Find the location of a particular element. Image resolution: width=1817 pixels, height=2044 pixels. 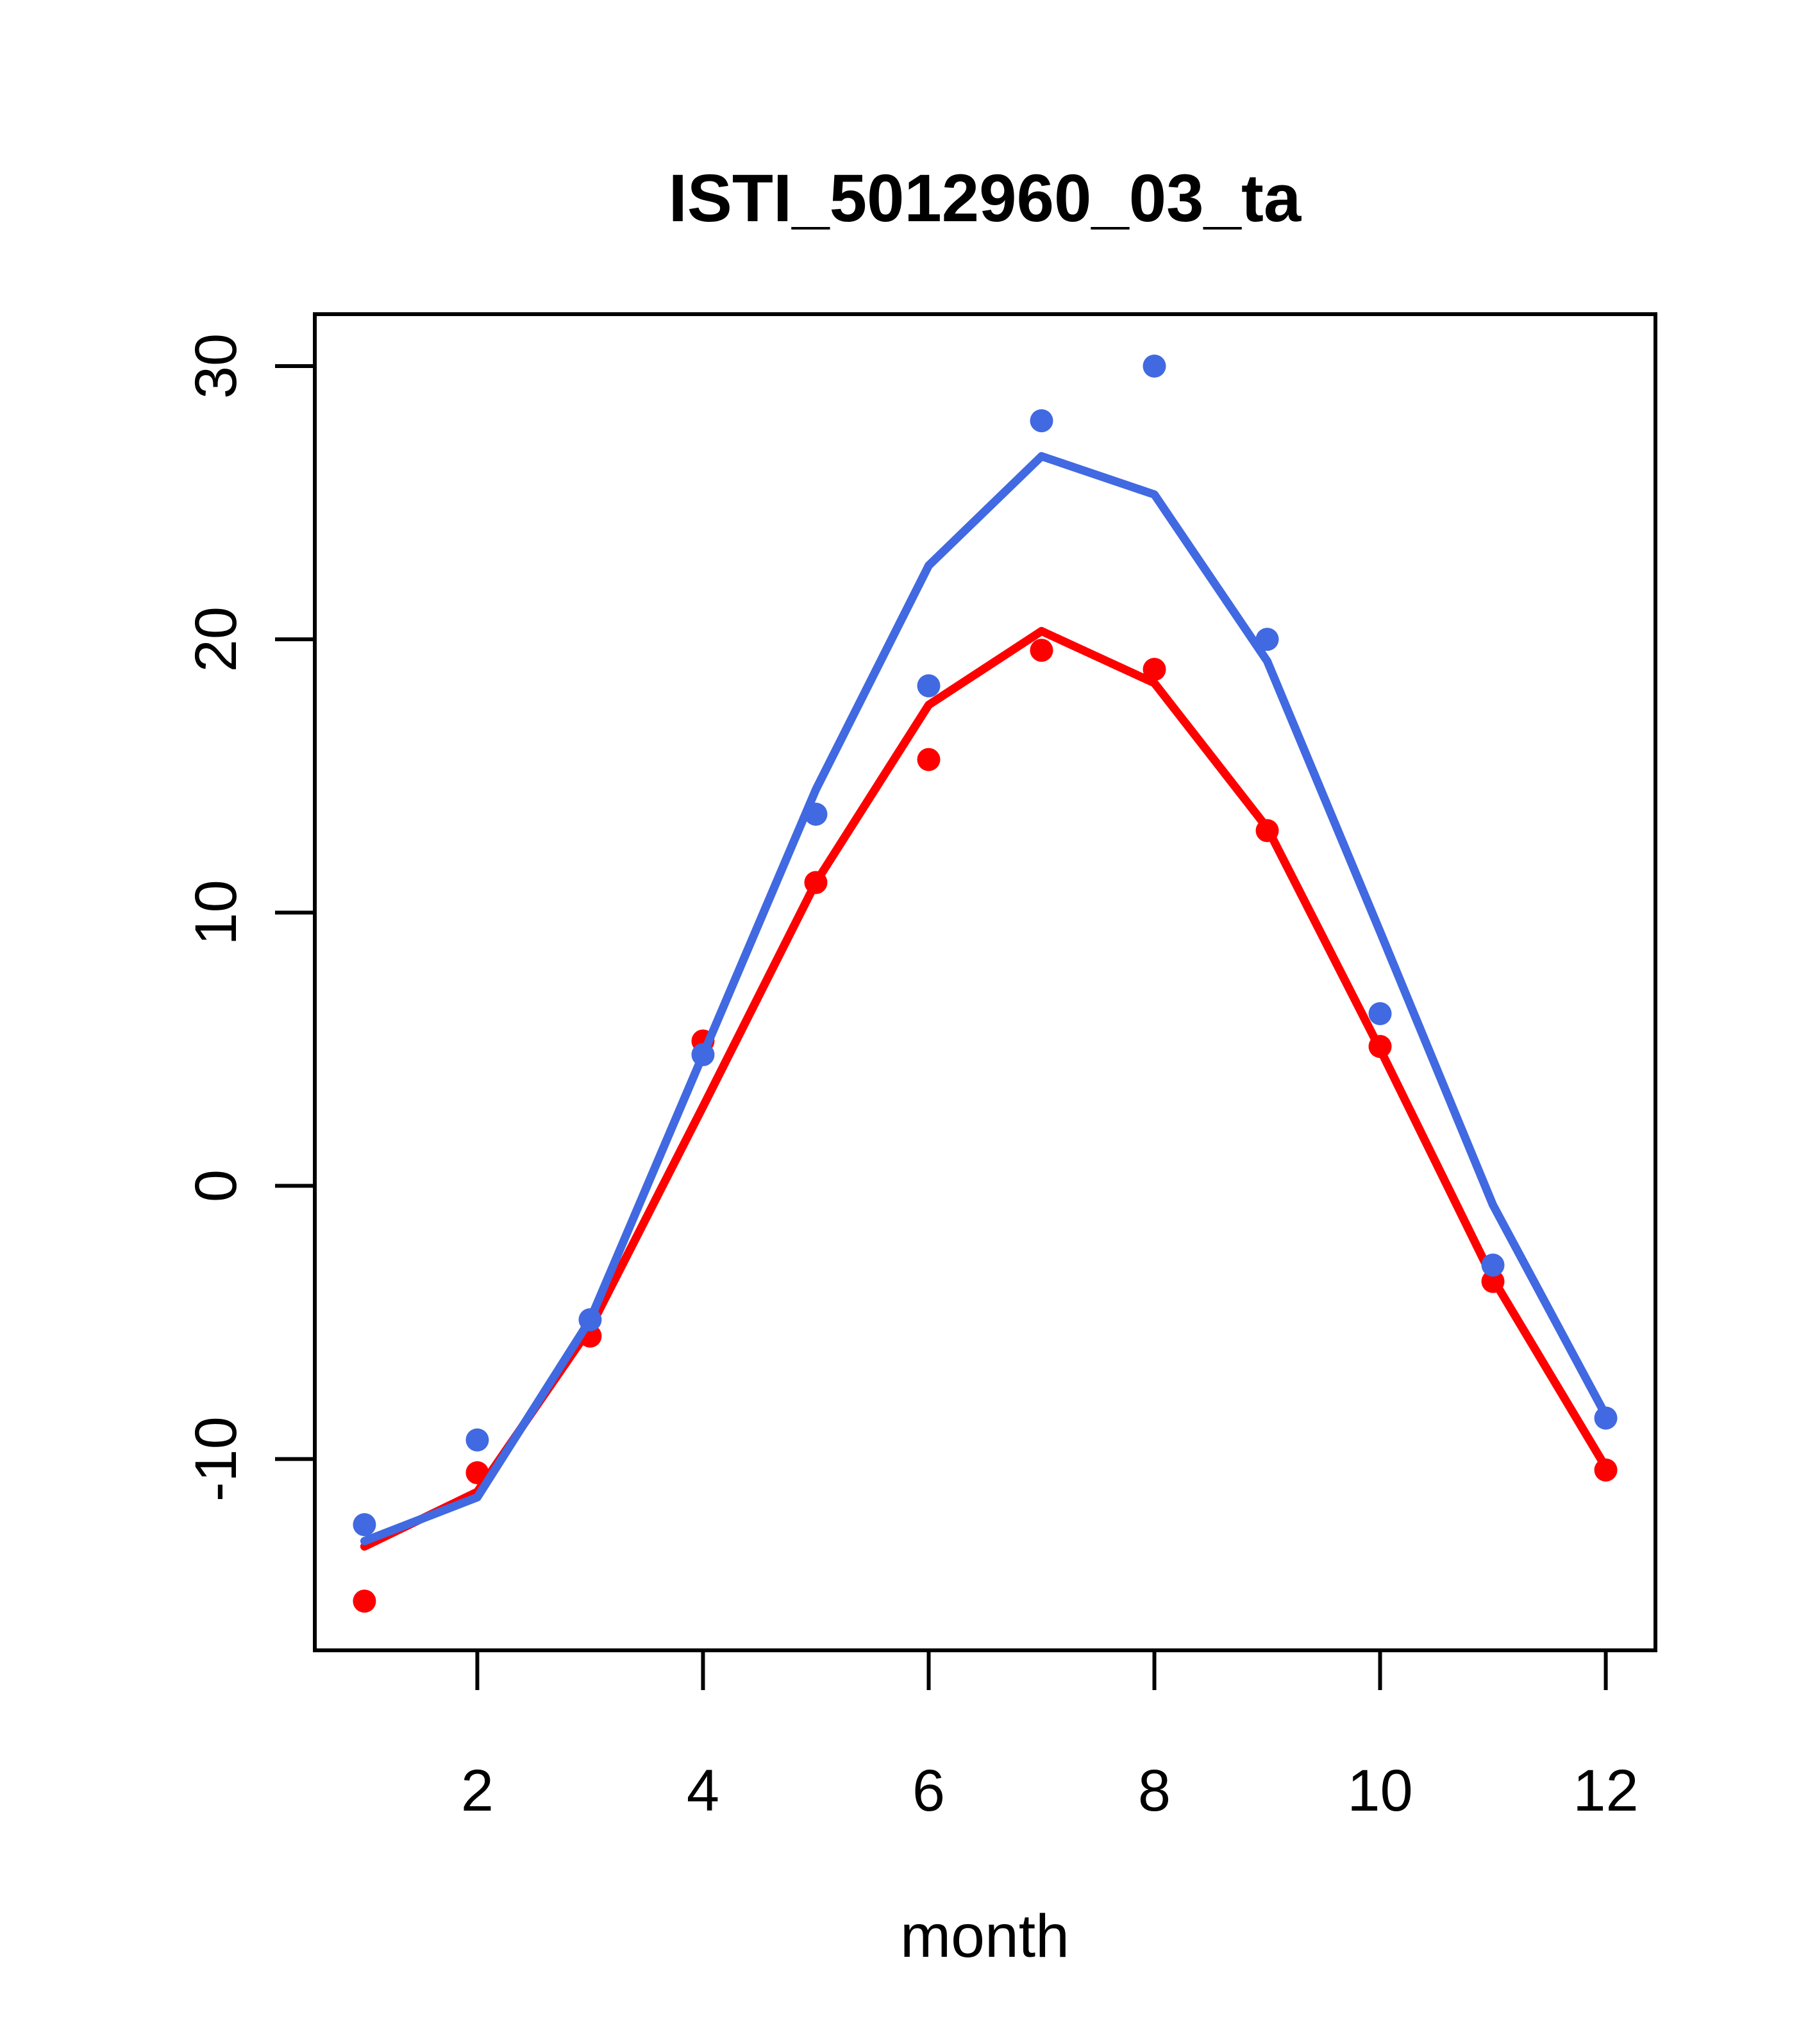

x-tick-label: 12 is located at coordinates (1605, 1790).